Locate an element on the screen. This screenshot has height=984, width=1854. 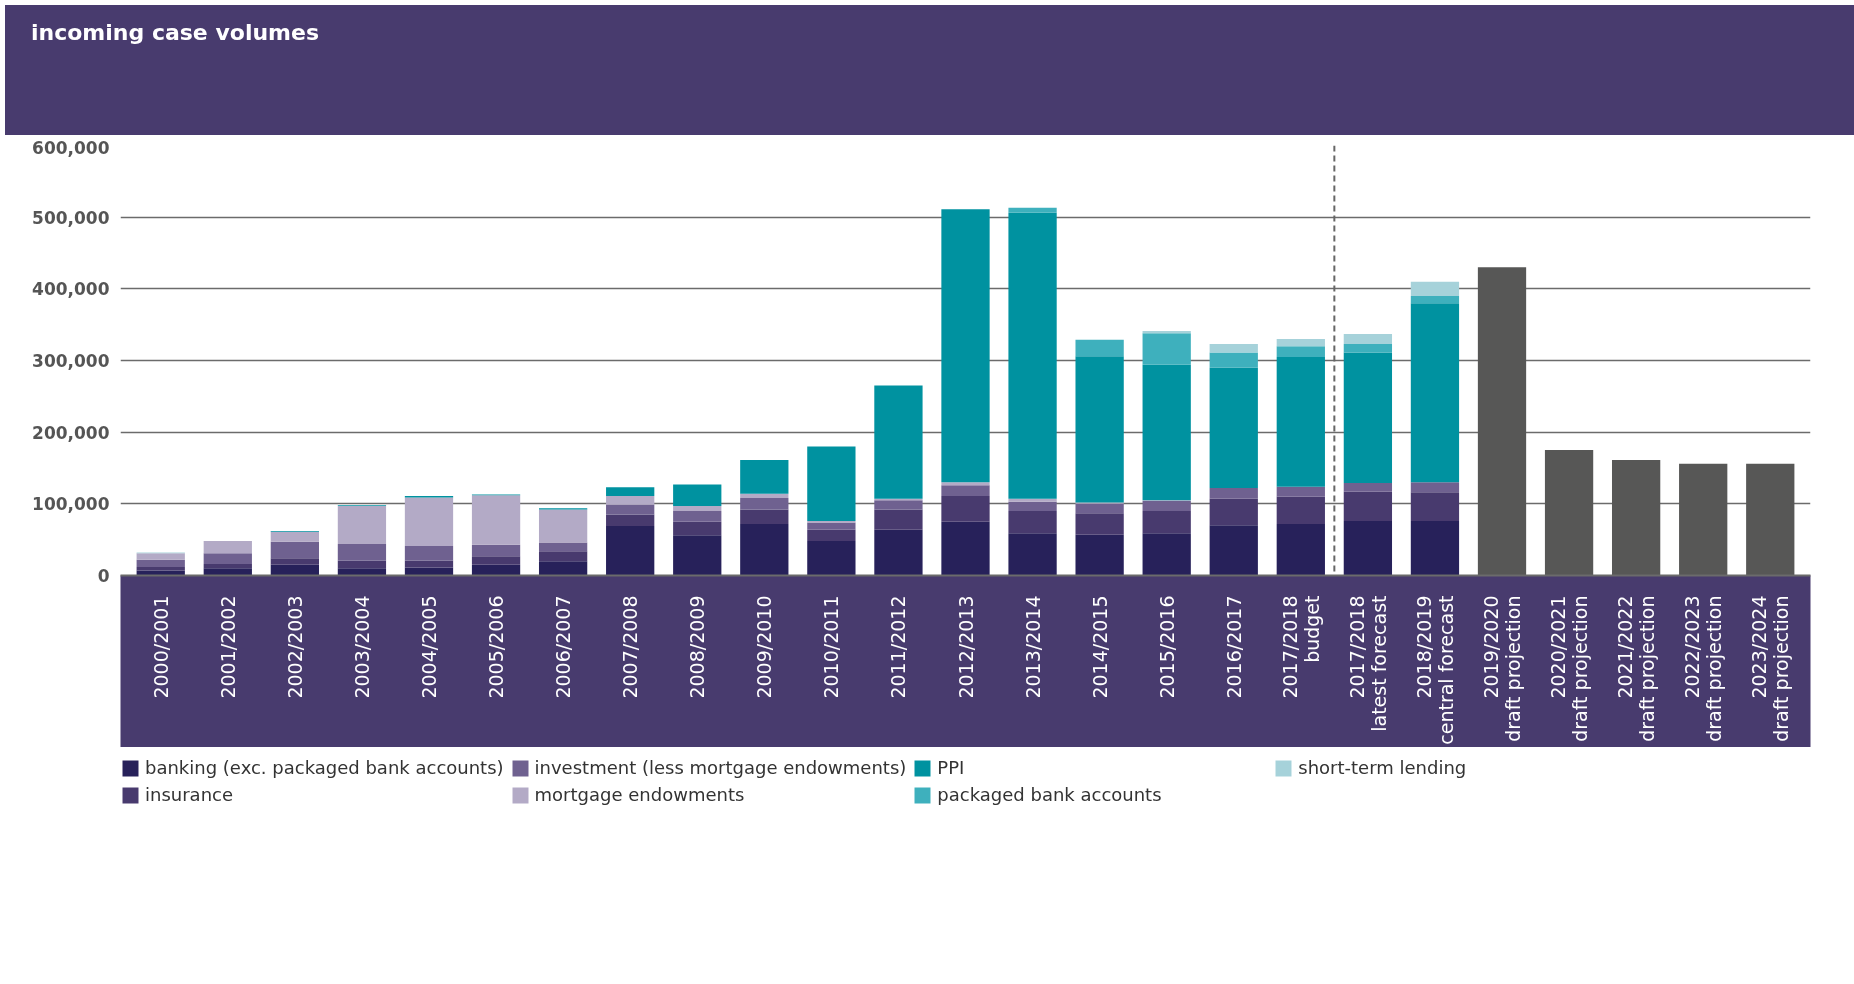
x-tick-label: 2000/2001 is located at coordinates (160, 647).